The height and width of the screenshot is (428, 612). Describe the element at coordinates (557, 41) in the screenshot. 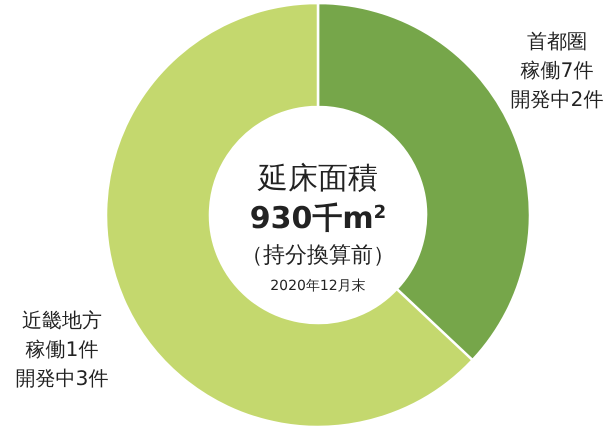

I see `slice-label: 首都圏` at that location.